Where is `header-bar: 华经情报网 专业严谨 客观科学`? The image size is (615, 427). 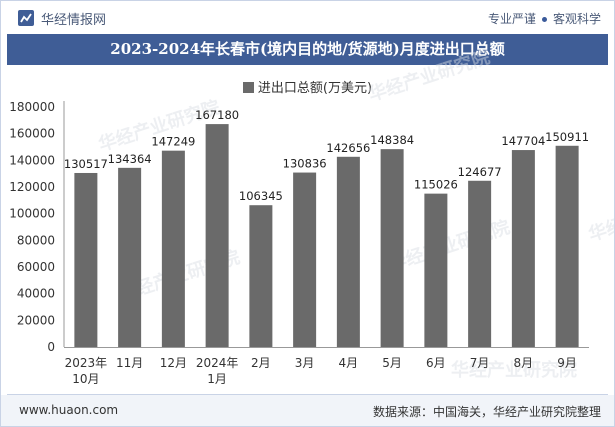 header-bar: 华经情报网 专业严谨 客观科学 is located at coordinates (307, 17).